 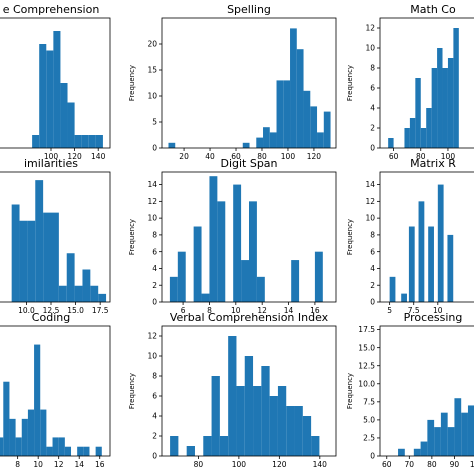 What do you see at coordinates (51, 156) in the screenshot?
I see `x-tick-label: 100` at bounding box center [51, 156].